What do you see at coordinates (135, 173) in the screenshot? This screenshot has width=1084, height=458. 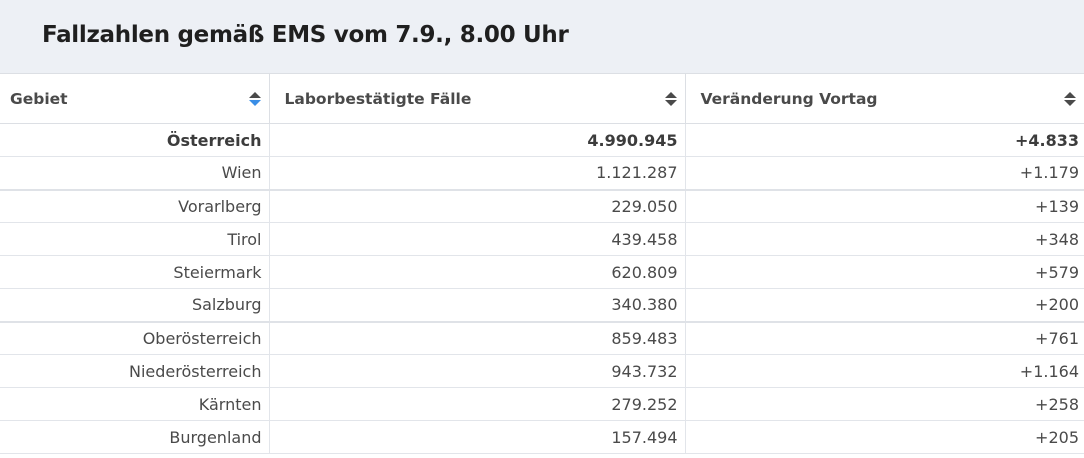 I see `cell-gebiet: Wien` at bounding box center [135, 173].